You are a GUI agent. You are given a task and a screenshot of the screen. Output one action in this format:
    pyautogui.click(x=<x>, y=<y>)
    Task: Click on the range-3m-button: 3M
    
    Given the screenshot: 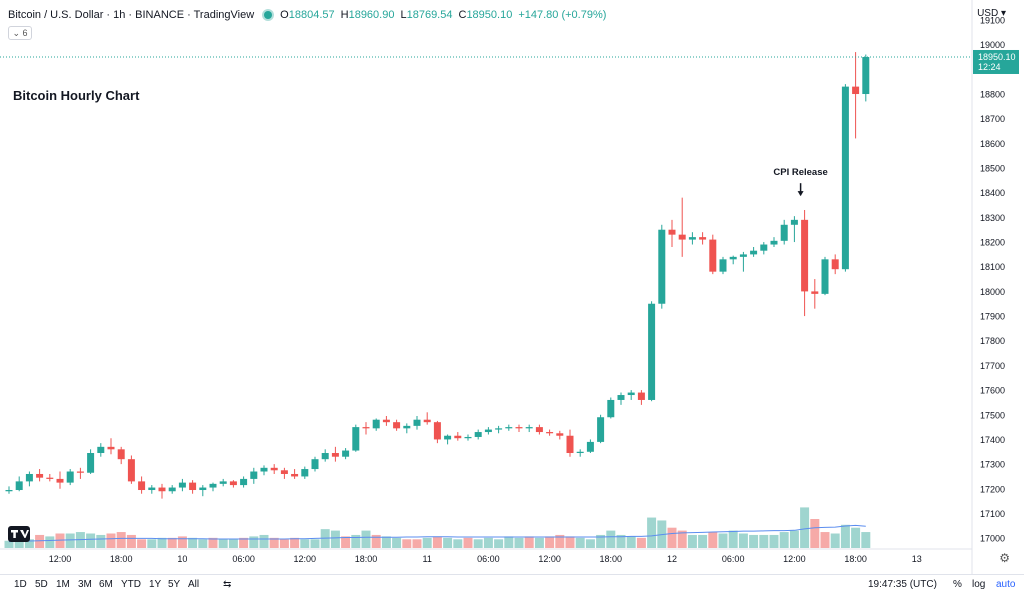 What is the action you would take?
    pyautogui.click(x=85, y=584)
    